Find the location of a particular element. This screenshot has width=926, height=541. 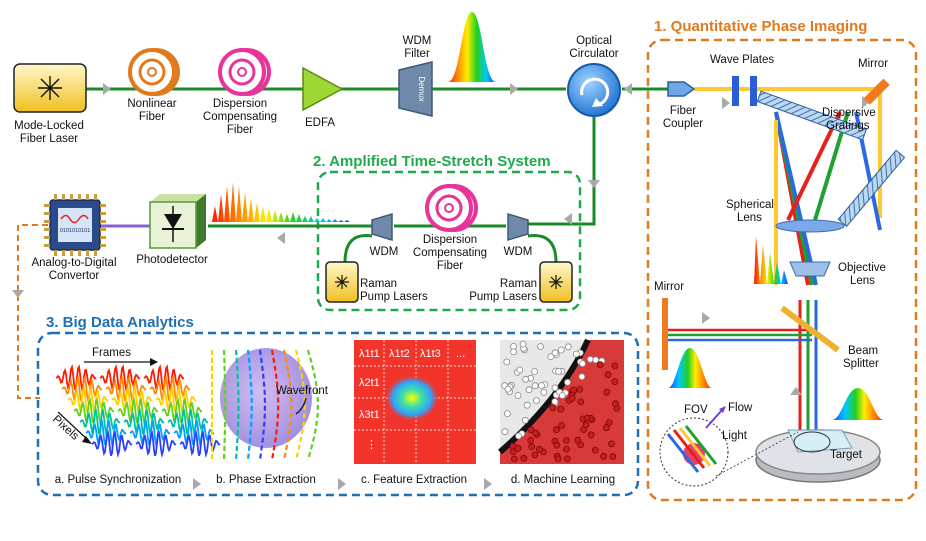

pixels-arrowhead is located at coordinates (87, 440).